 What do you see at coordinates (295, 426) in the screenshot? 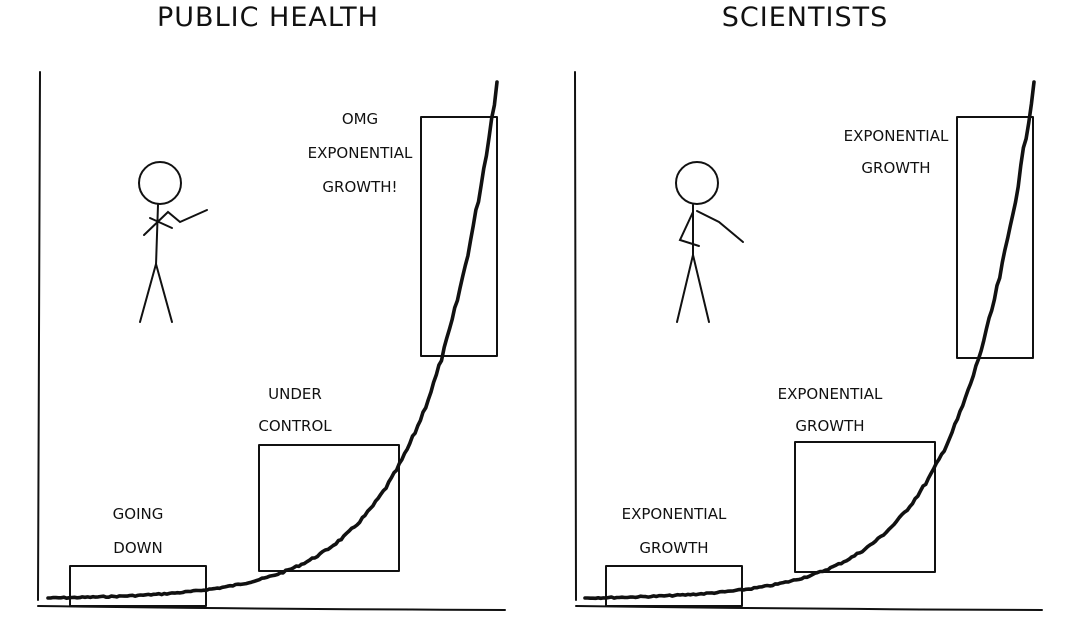
I see `label-under-control-line2: CONTROL` at bounding box center [295, 426].